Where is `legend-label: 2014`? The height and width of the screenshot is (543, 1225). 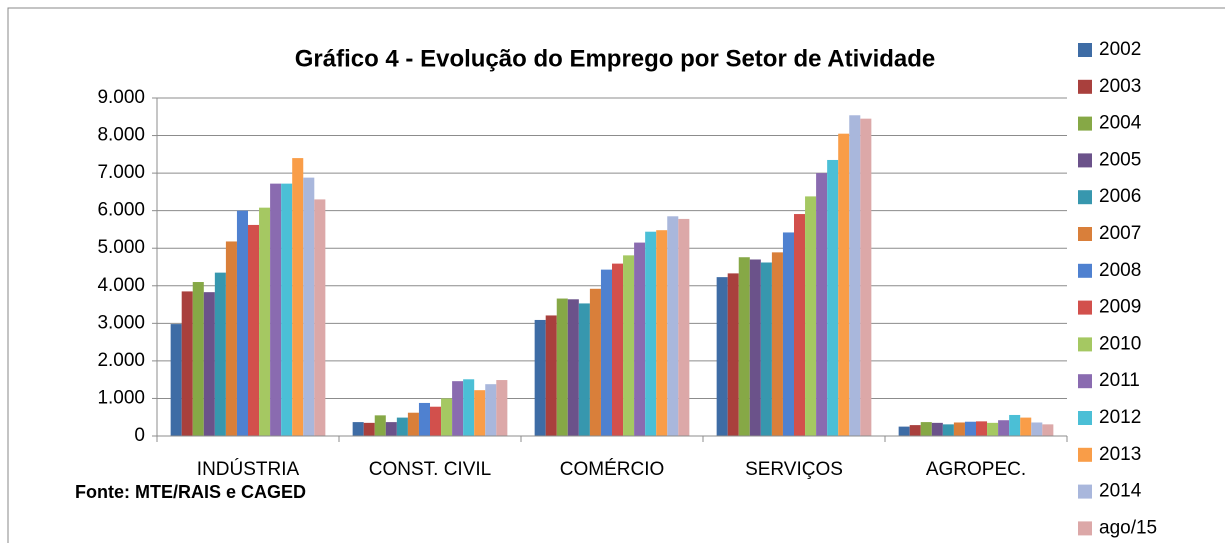 legend-label: 2014 is located at coordinates (1120, 491).